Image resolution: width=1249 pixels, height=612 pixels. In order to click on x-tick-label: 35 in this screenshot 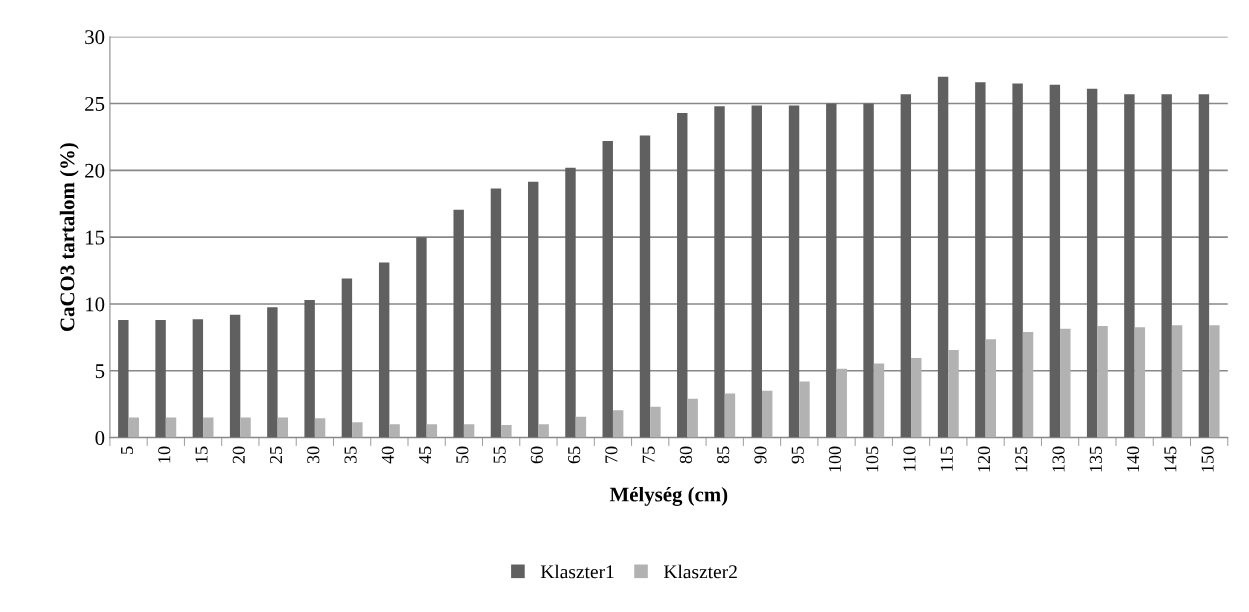, I will do `click(350, 455)`.